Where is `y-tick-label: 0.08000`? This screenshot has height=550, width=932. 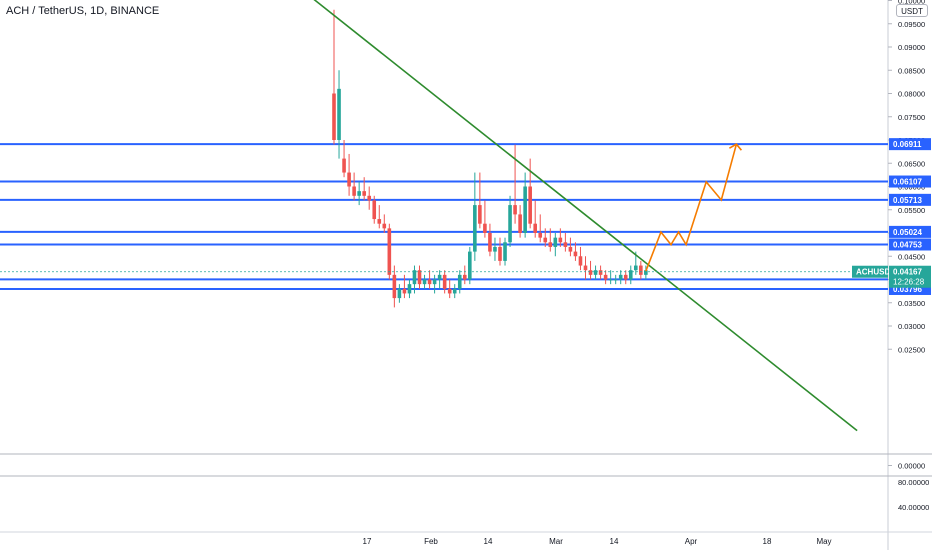
y-tick-label: 0.08000 is located at coordinates (911, 94).